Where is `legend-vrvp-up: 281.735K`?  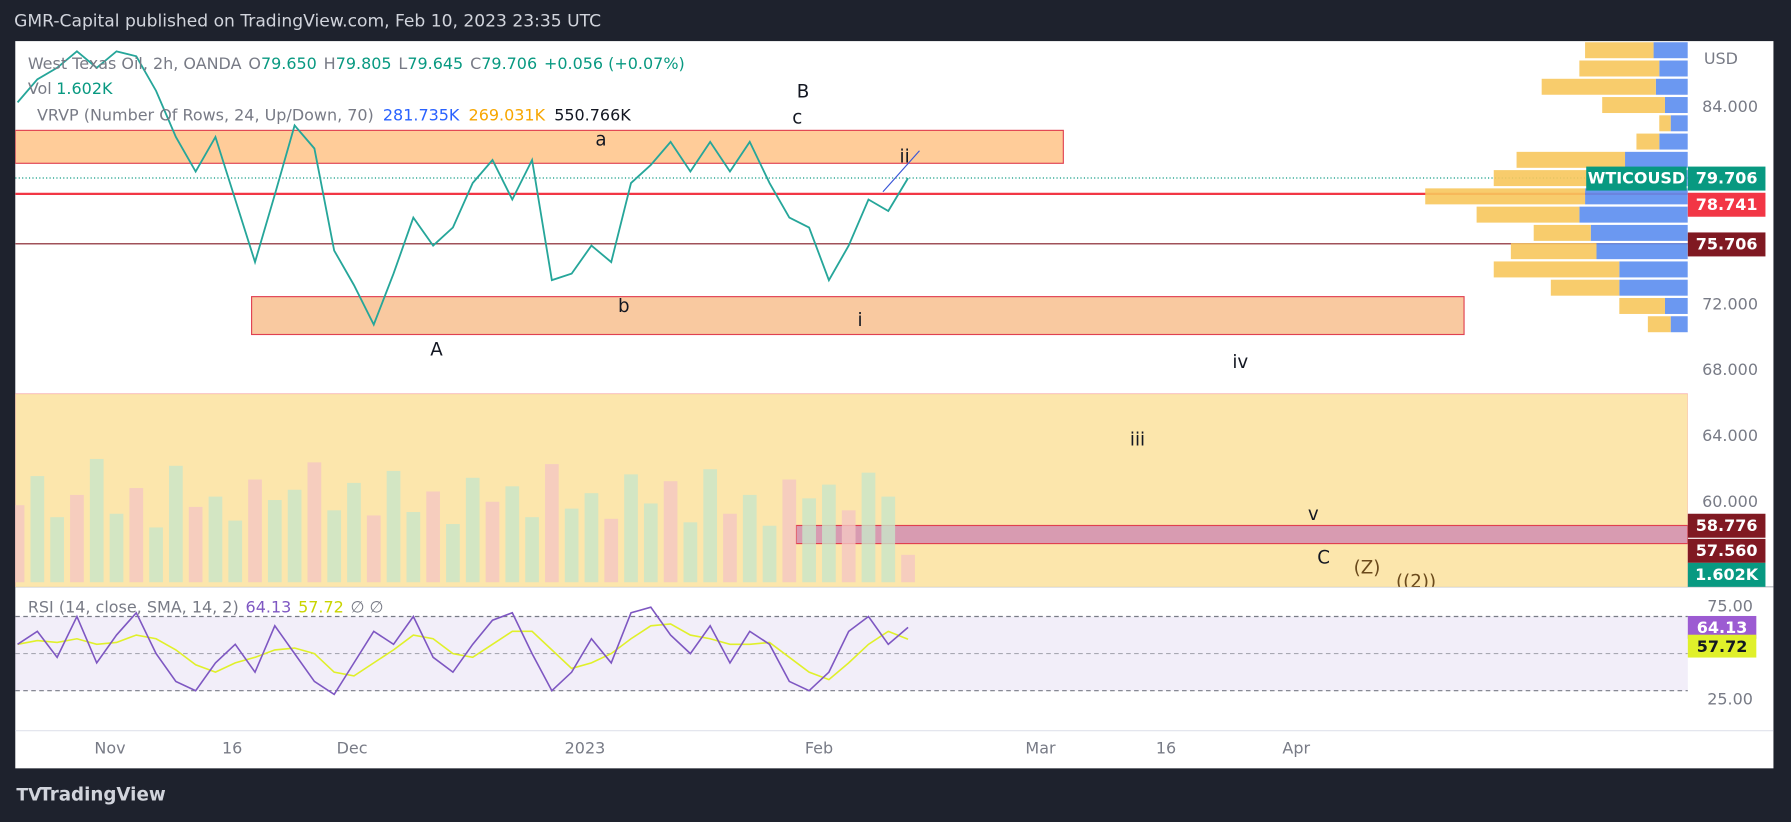
legend-vrvp-up: 281.735K is located at coordinates (421, 114).